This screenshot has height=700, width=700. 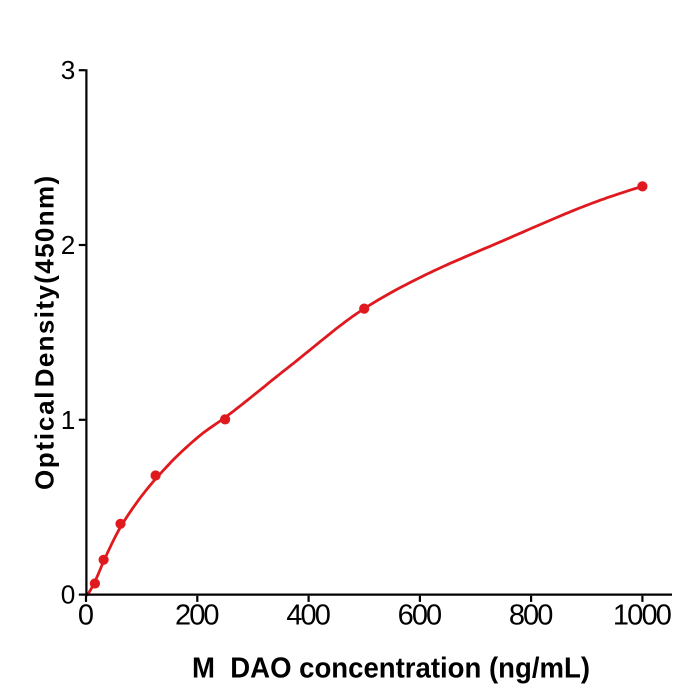 What do you see at coordinates (68, 420) in the screenshot?
I see `svg-text: 1` at bounding box center [68, 420].